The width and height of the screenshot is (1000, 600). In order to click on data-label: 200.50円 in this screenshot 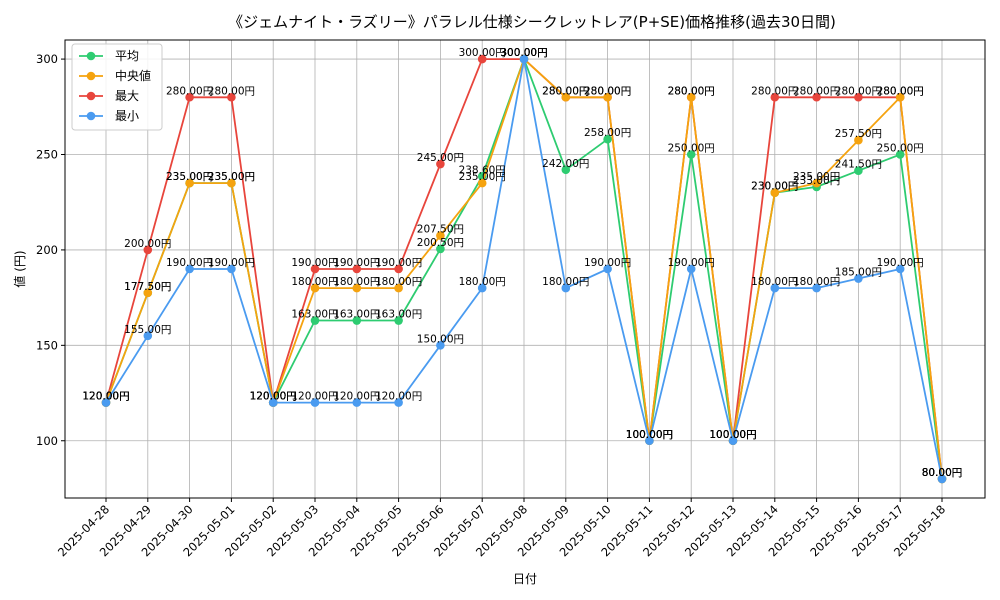, I will do `click(440, 243)`.